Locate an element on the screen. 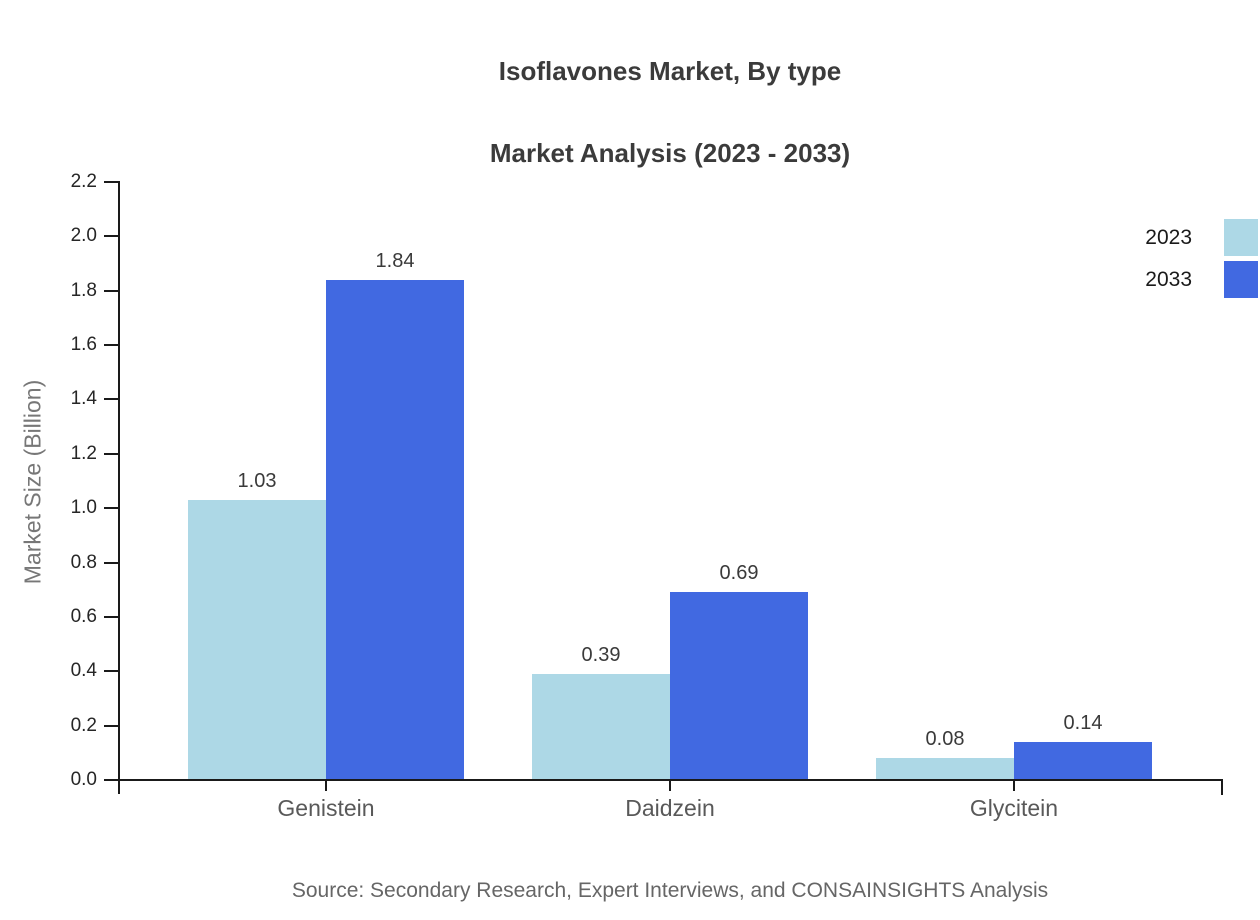 The height and width of the screenshot is (920, 1260). x-axis-category-label: Genistein is located at coordinates (326, 808).